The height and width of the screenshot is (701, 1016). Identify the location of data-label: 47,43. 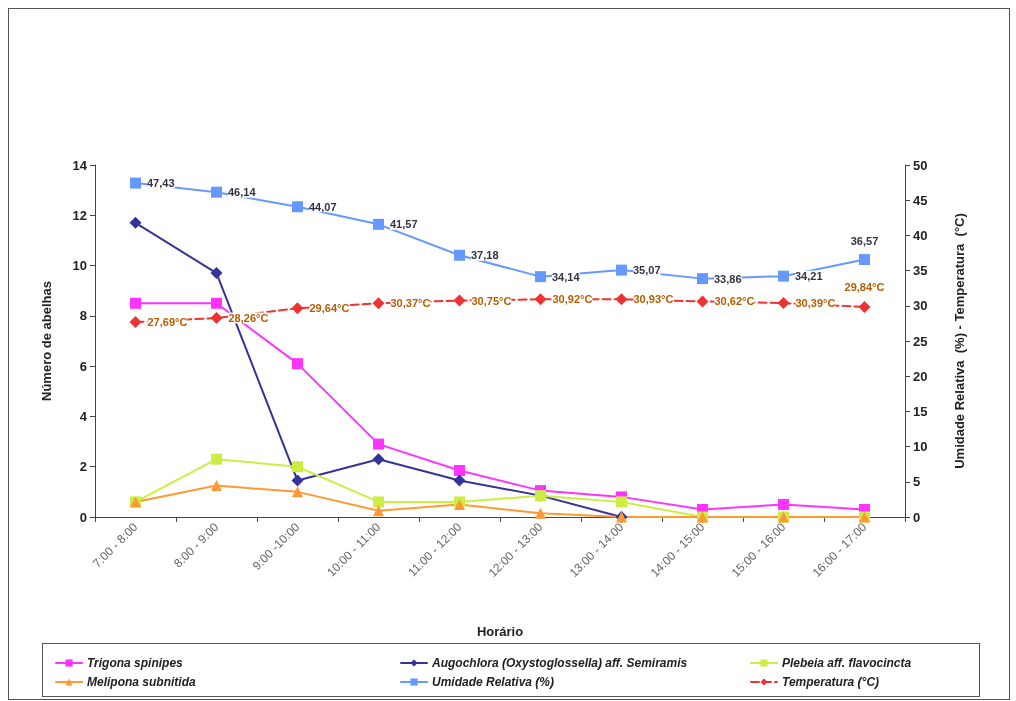
(161, 183).